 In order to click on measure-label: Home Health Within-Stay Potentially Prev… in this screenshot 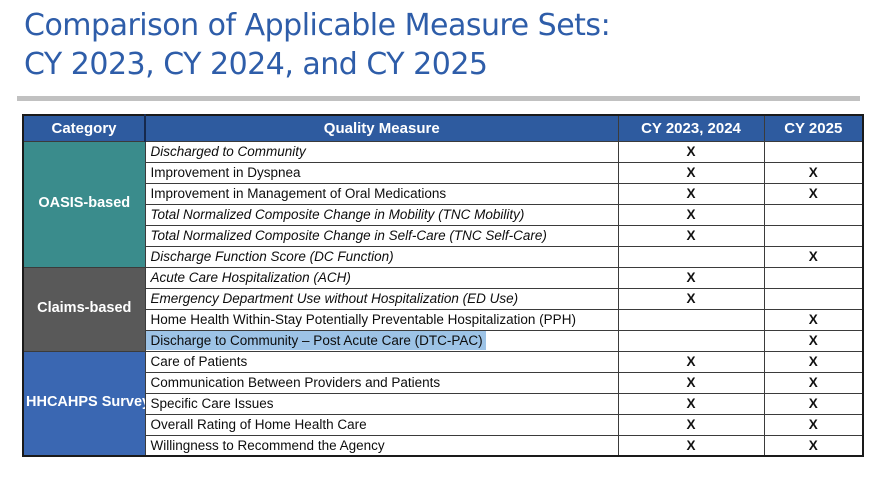, I will do `click(363, 319)`.